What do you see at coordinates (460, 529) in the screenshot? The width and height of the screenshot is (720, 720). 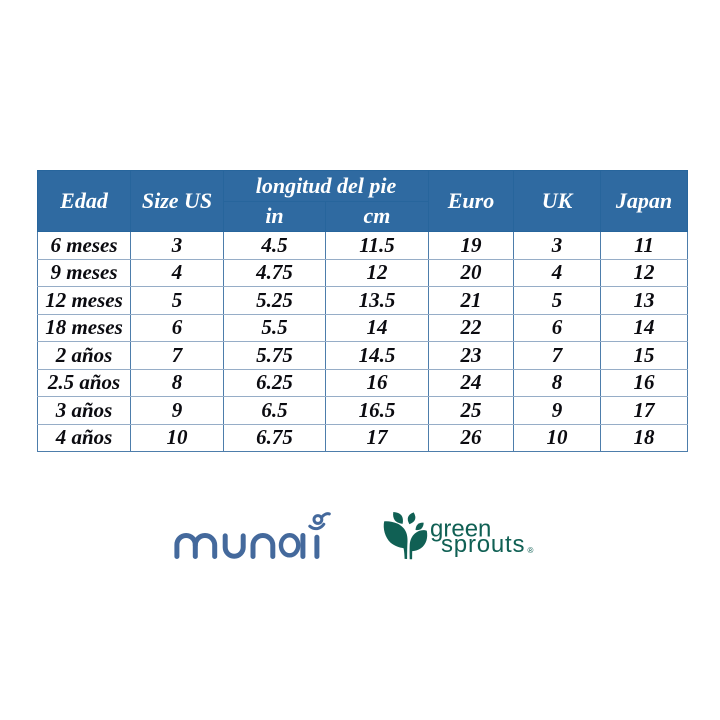 I see `svg-text: green` at bounding box center [460, 529].